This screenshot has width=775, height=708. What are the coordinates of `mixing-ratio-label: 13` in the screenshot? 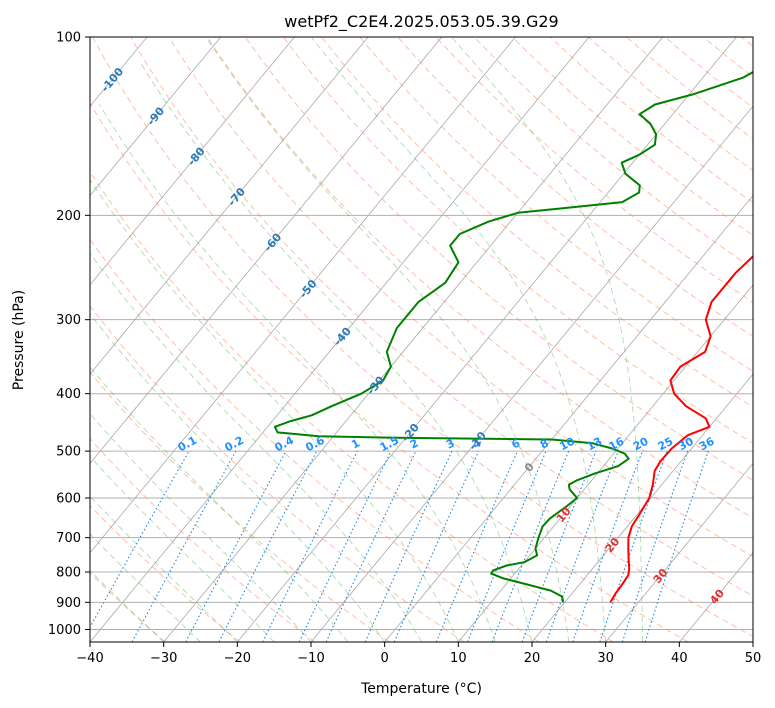 It's located at (595, 444).